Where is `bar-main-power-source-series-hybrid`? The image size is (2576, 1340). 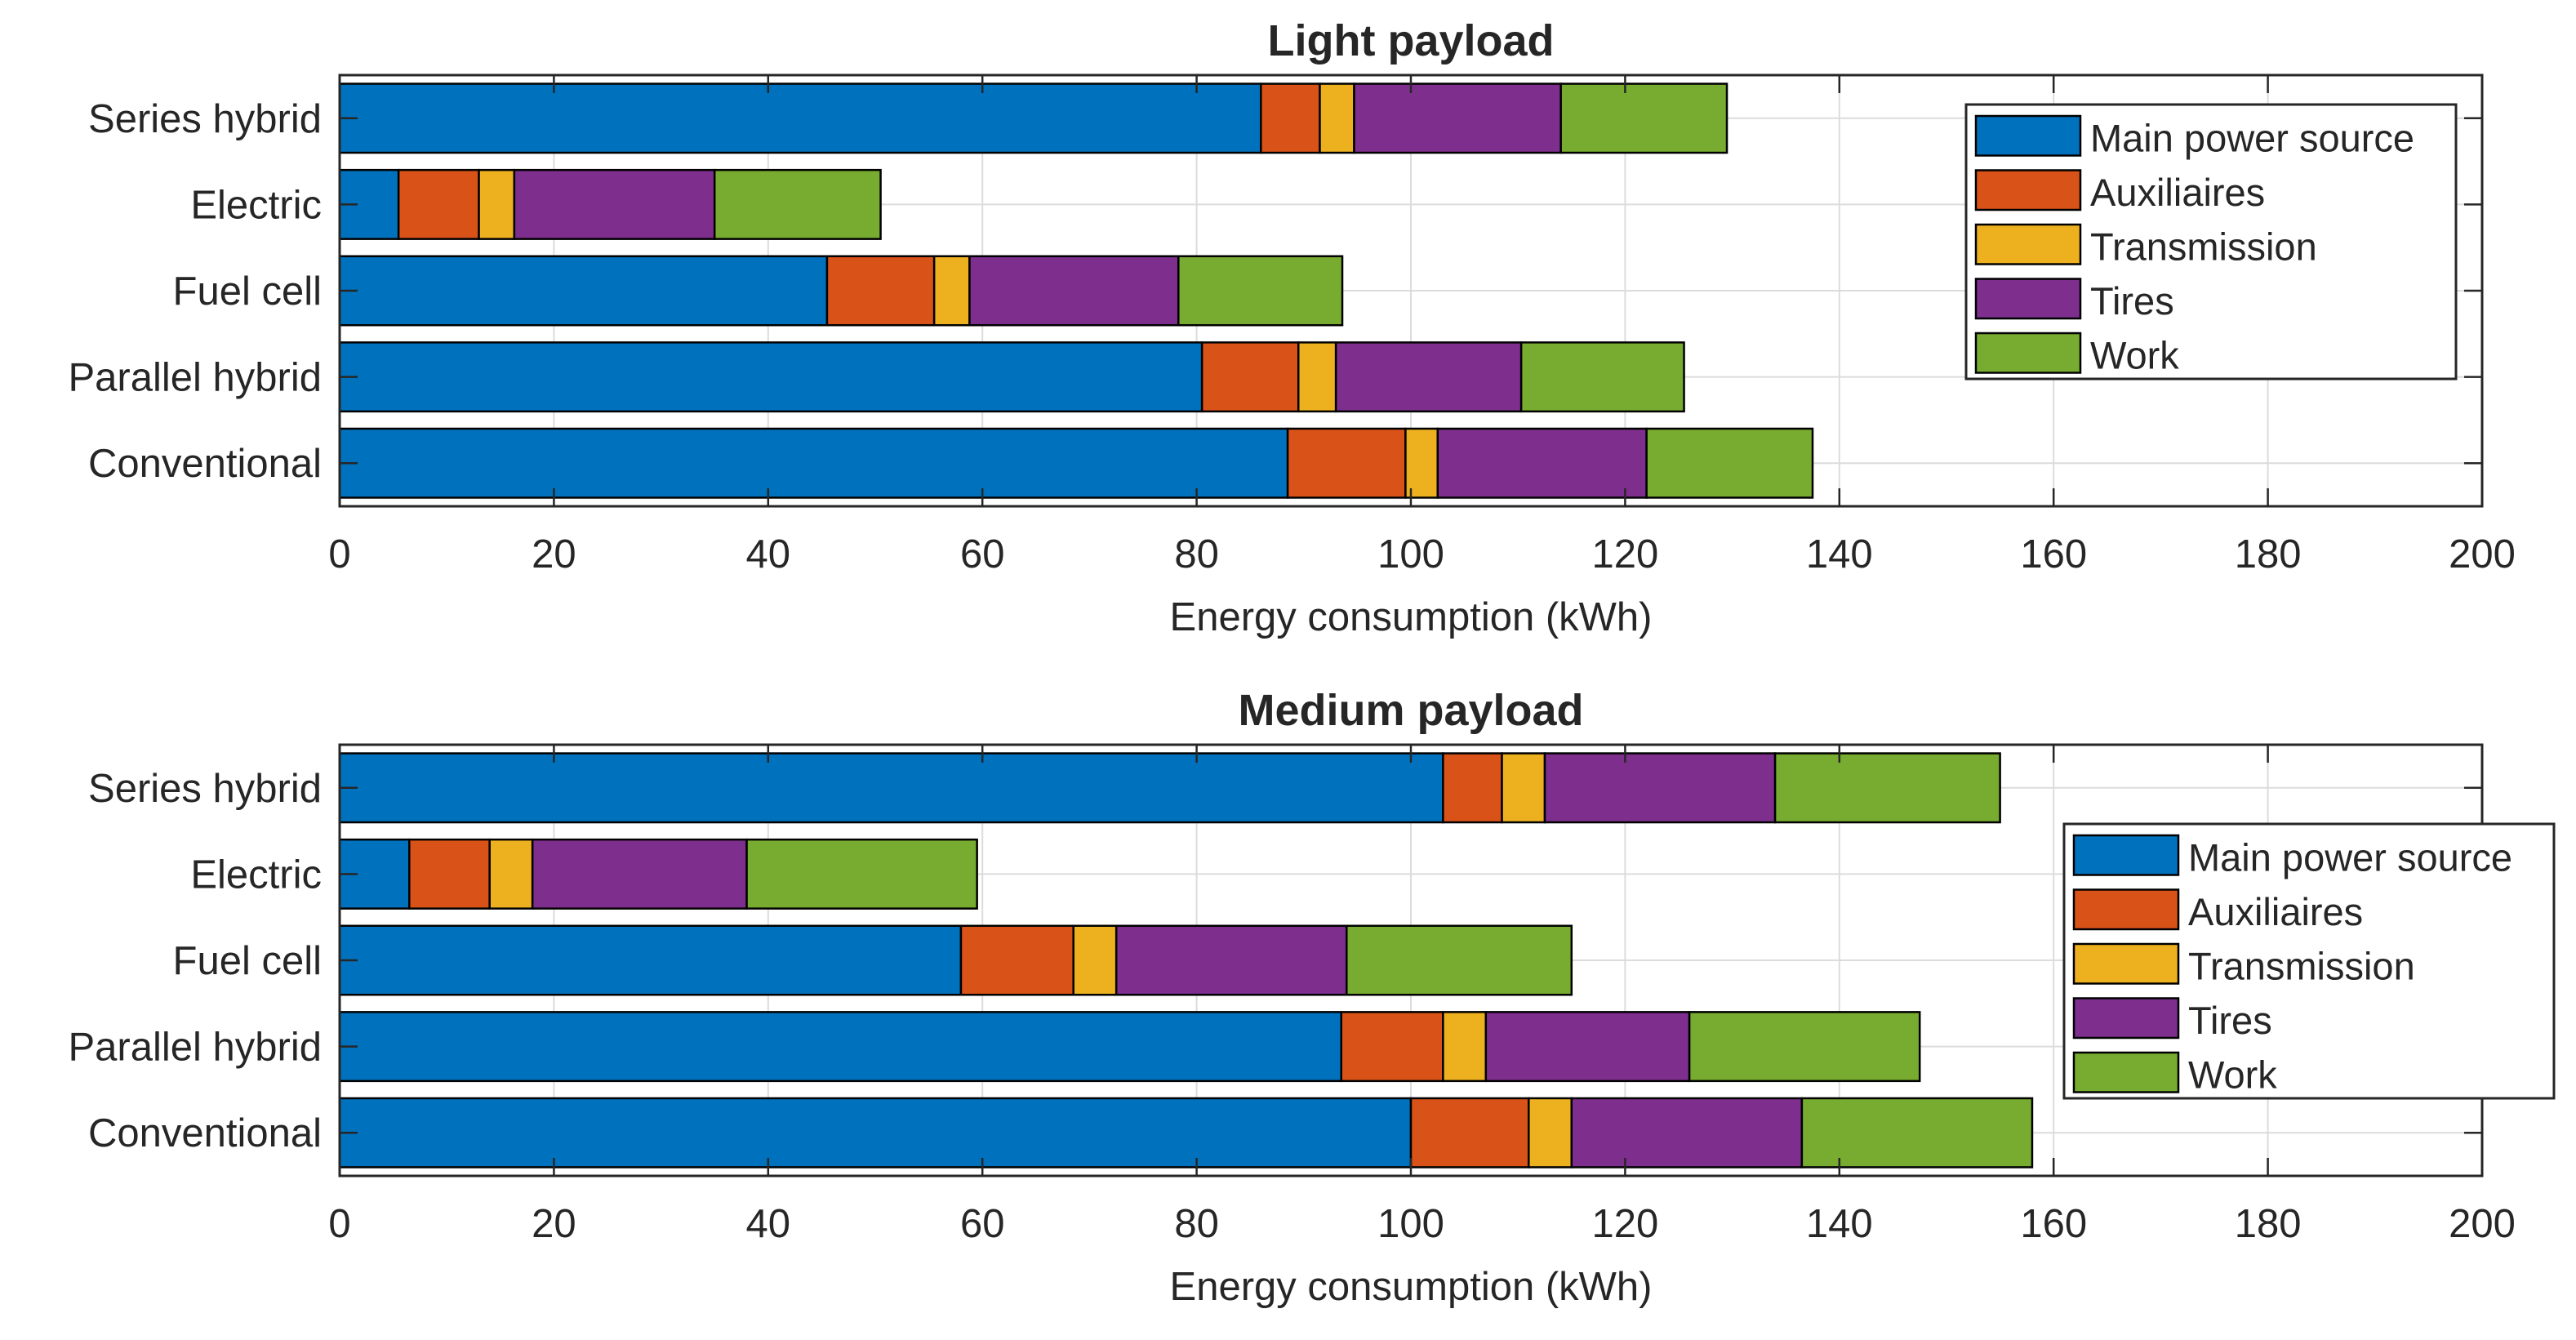 bar-main-power-source-series-hybrid is located at coordinates (800, 118).